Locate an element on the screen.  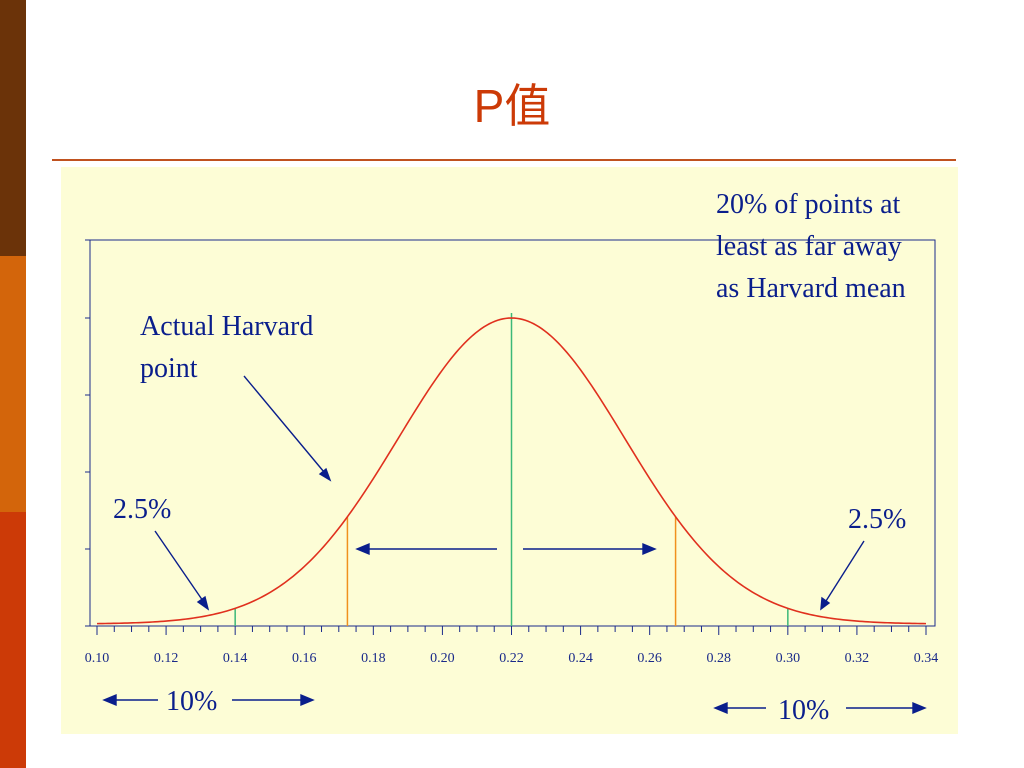
annotation-left-bottom-pct: 10% is located at coordinates (191, 701).